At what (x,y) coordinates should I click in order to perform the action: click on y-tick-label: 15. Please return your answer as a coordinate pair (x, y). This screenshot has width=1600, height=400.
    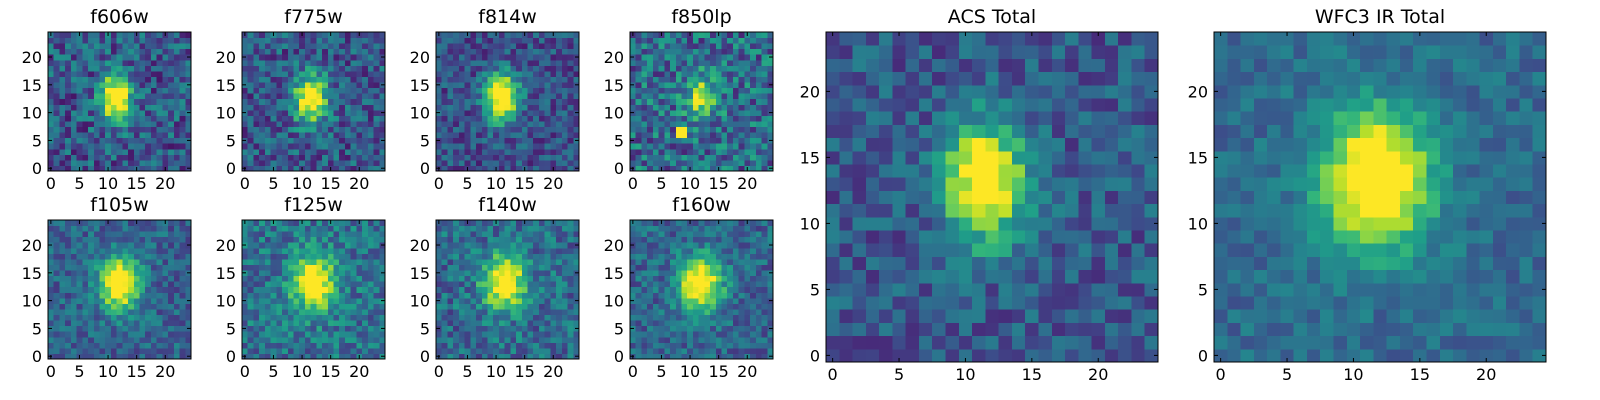
    Looking at the image, I should click on (420, 85).